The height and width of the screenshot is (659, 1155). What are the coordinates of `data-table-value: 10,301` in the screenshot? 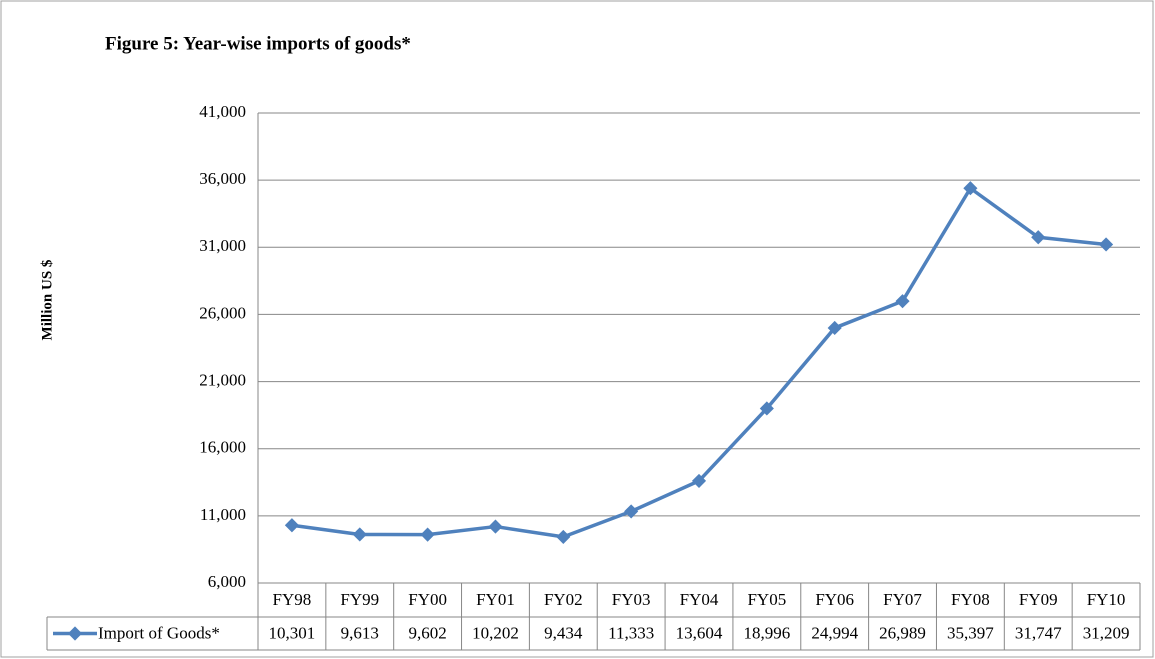 It's located at (292, 632).